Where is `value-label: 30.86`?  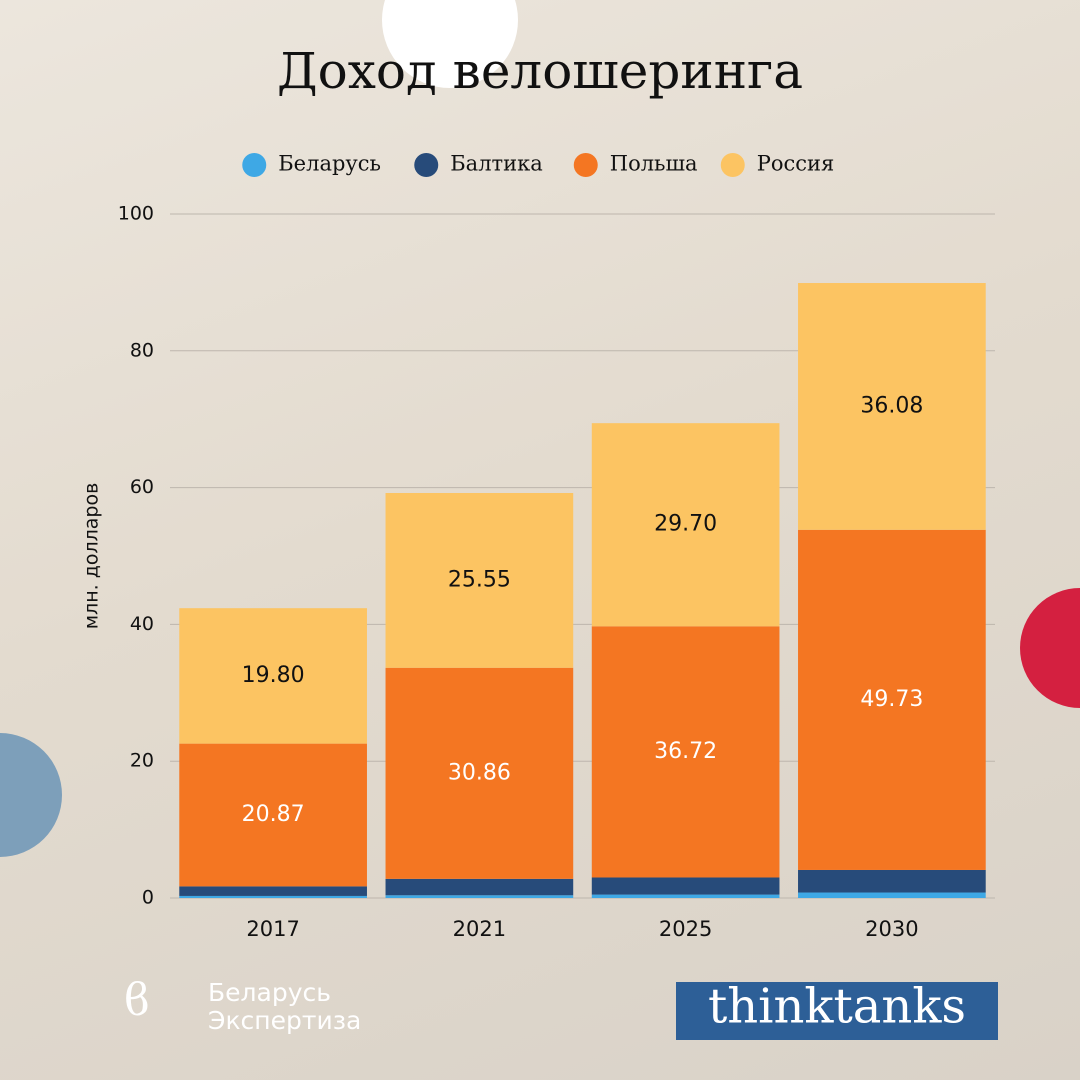 value-label: 30.86 is located at coordinates (479, 772).